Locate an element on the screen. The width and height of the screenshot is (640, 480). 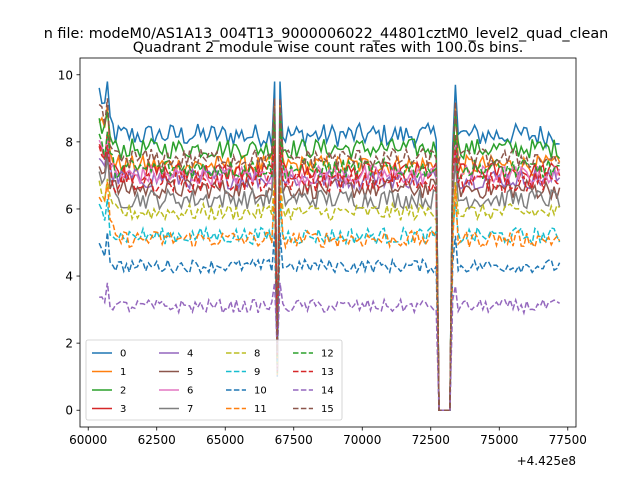
y-tick-label: 6 is located at coordinates (69, 209).